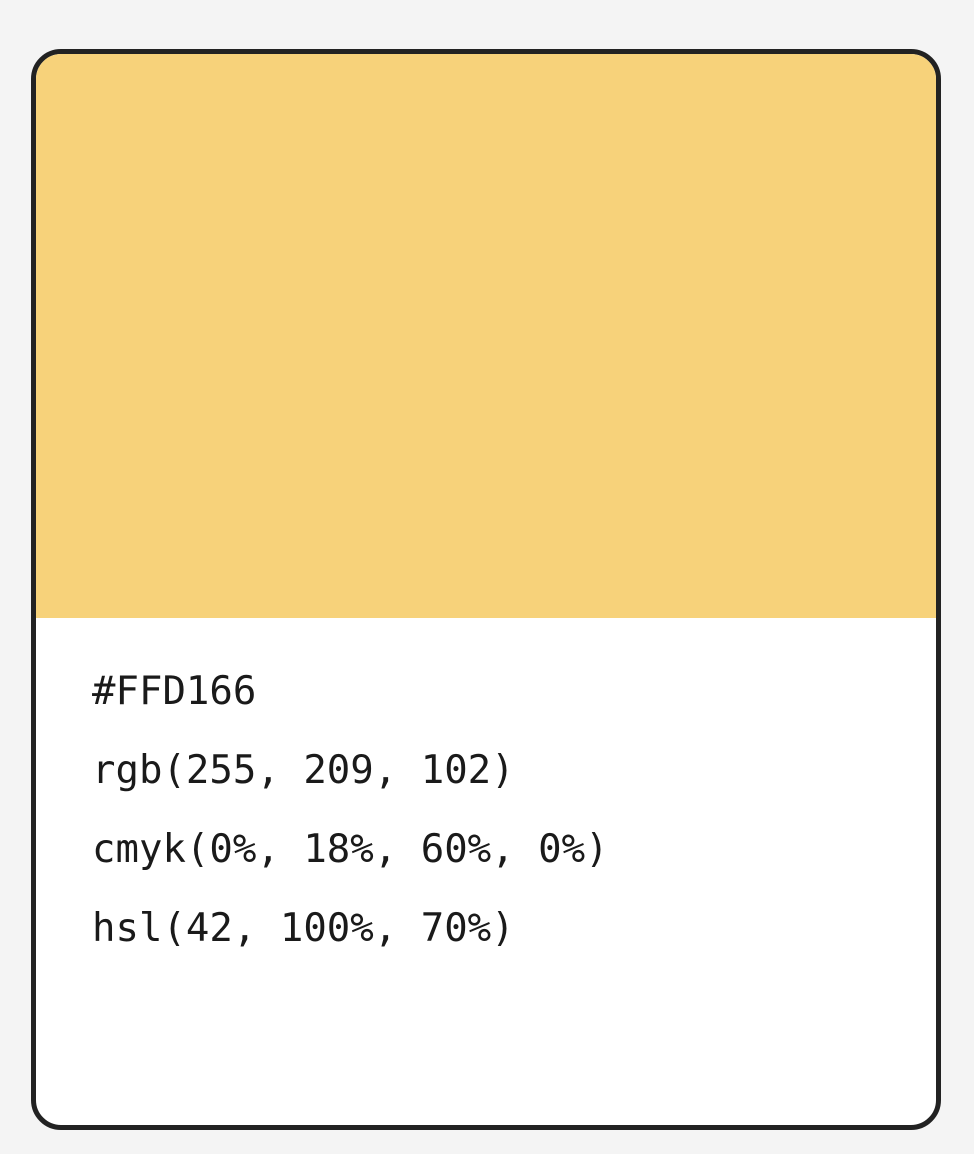  I want to click on hex-code: #FFD166, so click(174, 691).